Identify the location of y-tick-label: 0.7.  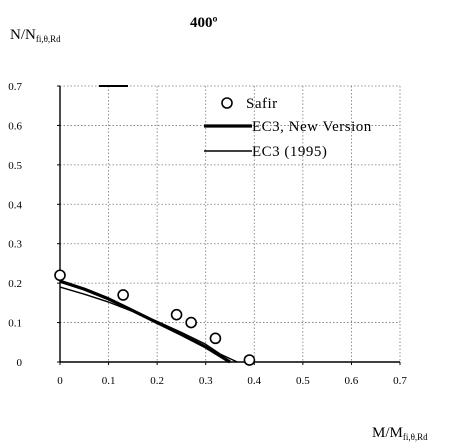
(15, 87).